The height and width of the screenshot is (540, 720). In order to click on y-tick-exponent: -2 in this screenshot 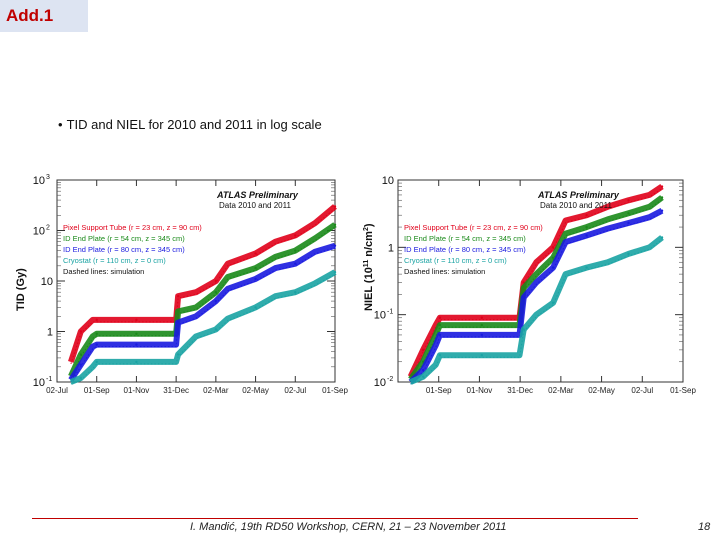, I will do `click(390, 379)`.